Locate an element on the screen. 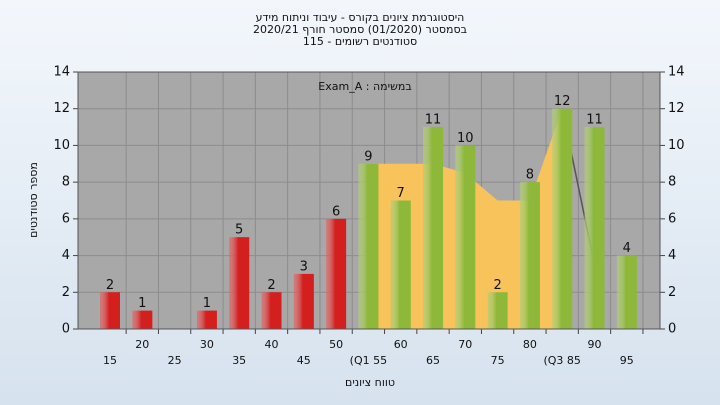  x-tick-label: 60 is located at coordinates (401, 344).